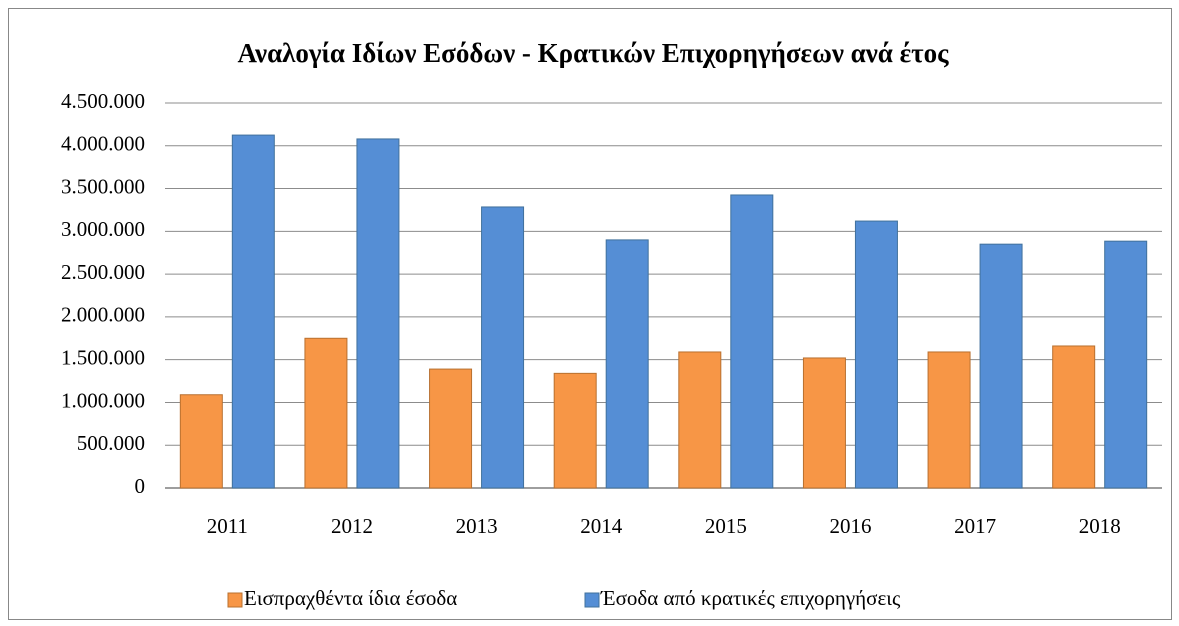 The height and width of the screenshot is (626, 1179). I want to click on y-tick-label: 2.500.000, so click(103, 272).